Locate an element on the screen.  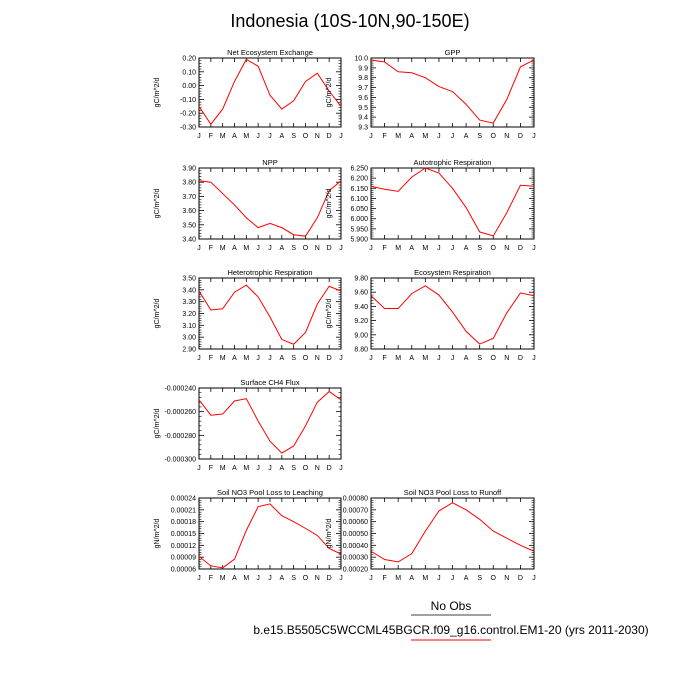
y-tick-label: 3.10 is located at coordinates (189, 326).